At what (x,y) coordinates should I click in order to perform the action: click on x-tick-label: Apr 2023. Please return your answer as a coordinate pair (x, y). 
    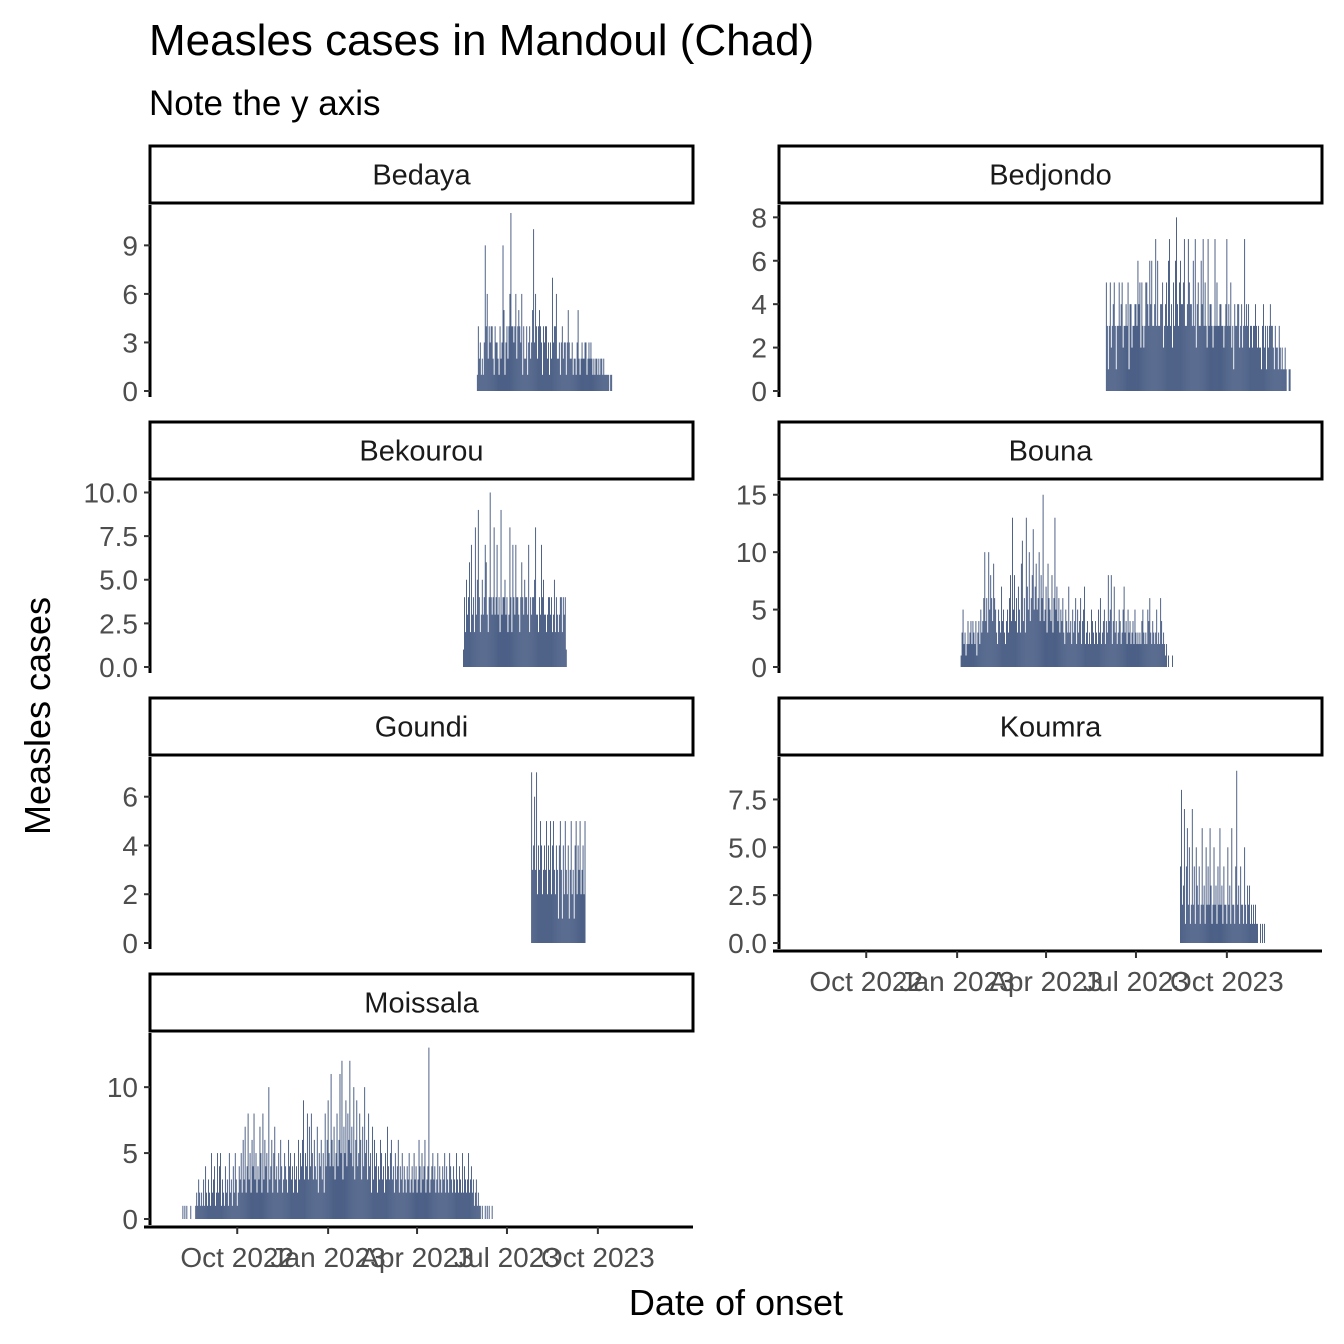
    Looking at the image, I should click on (417, 1257).